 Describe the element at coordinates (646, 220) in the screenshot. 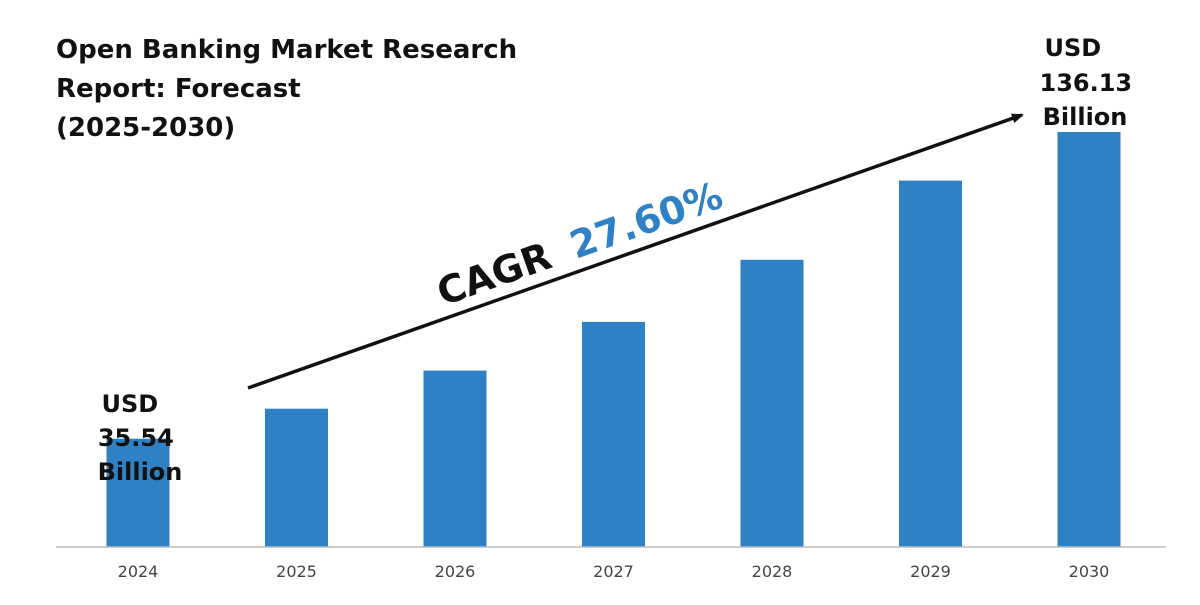

I see `cagr-value: 27.60%` at that location.